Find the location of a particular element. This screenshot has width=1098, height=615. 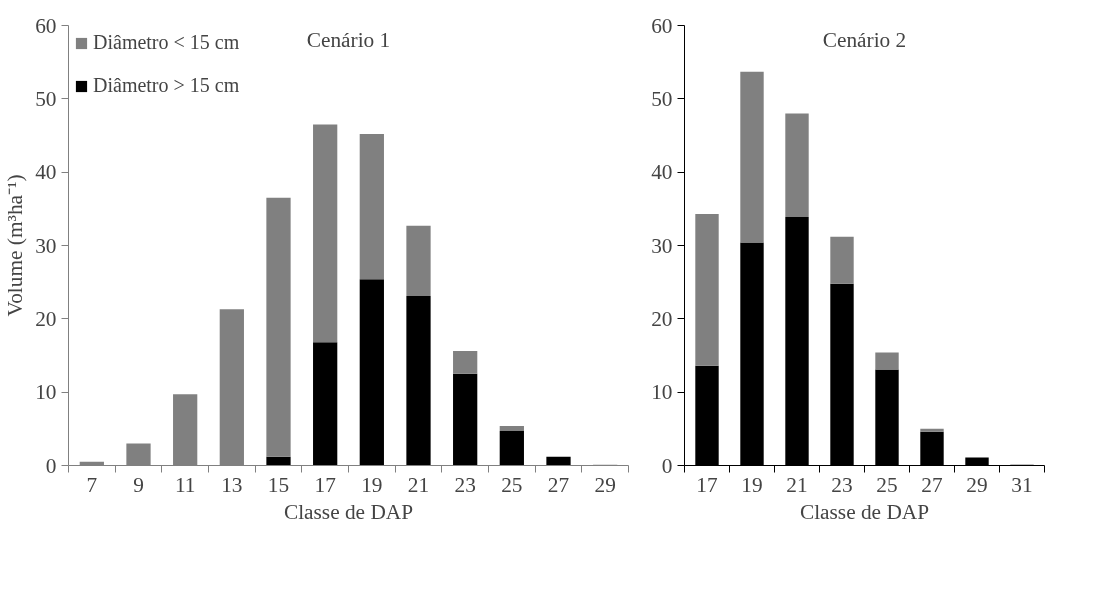

legend-label: Diâmetro > 15 cm is located at coordinates (166, 85).